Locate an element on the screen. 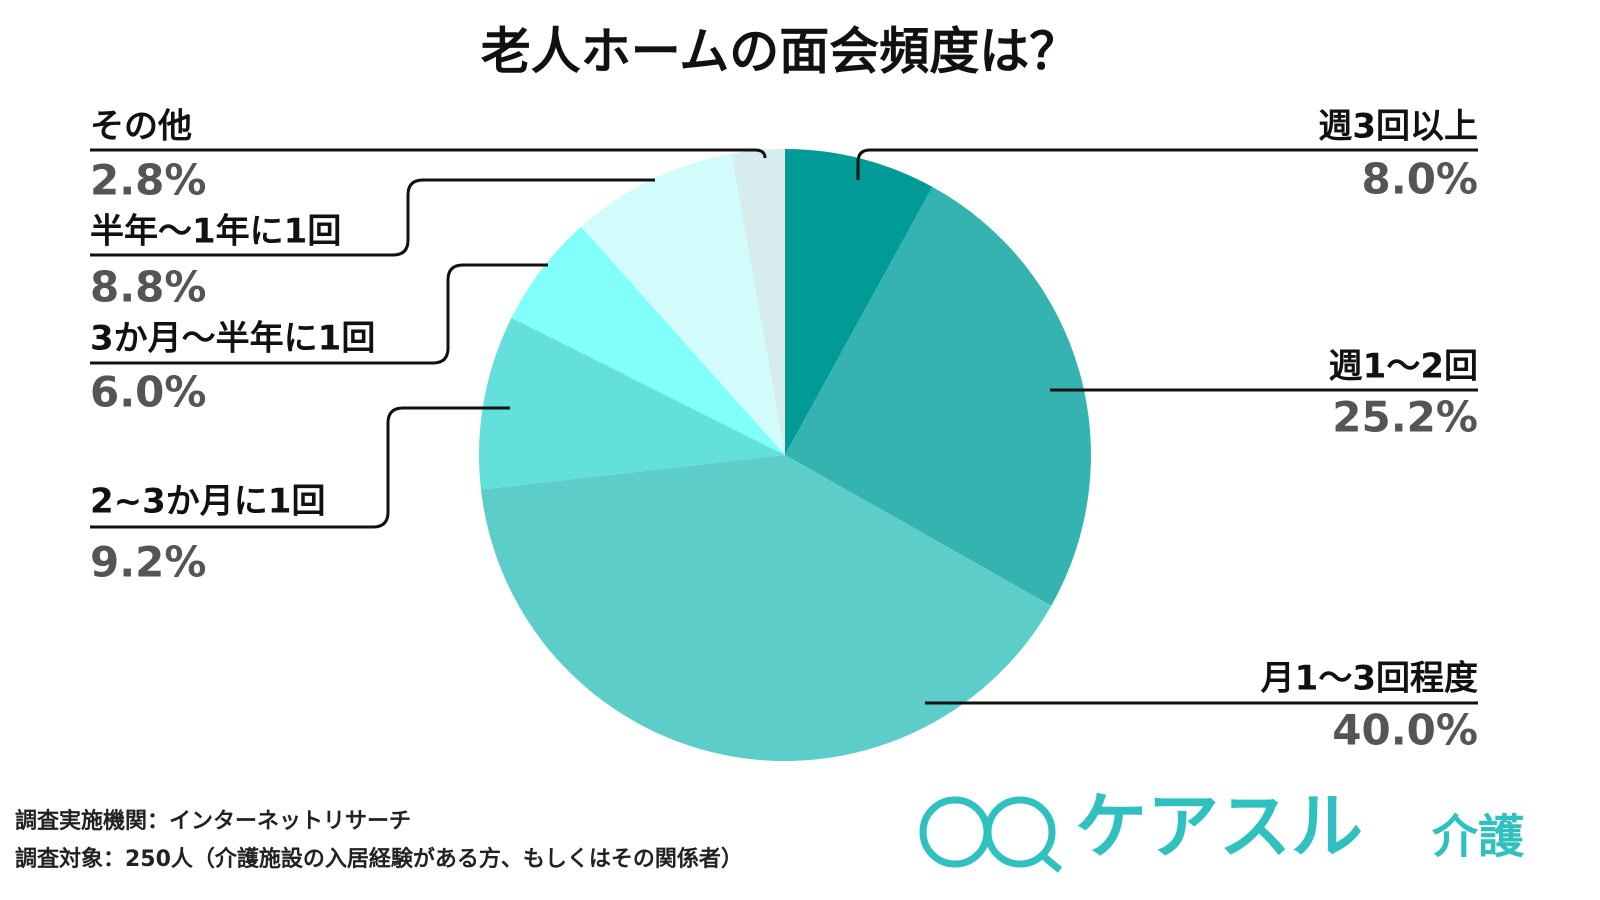  value-label: 6.0% is located at coordinates (148, 392).